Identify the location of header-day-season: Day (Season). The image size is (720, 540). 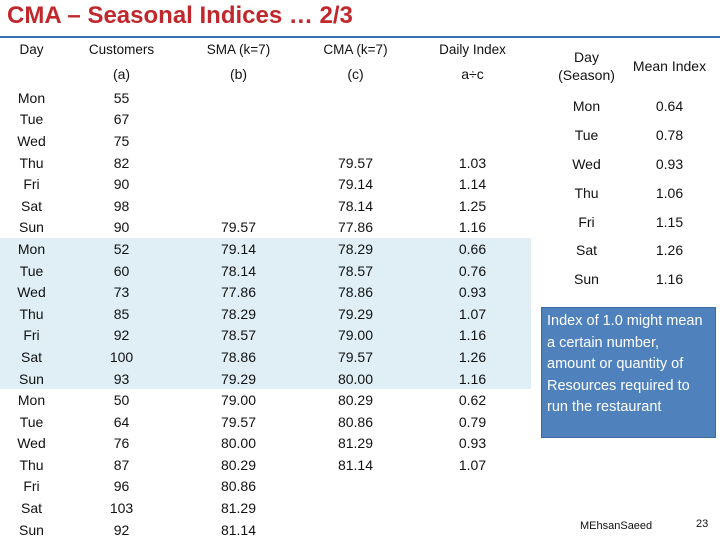
(586, 66).